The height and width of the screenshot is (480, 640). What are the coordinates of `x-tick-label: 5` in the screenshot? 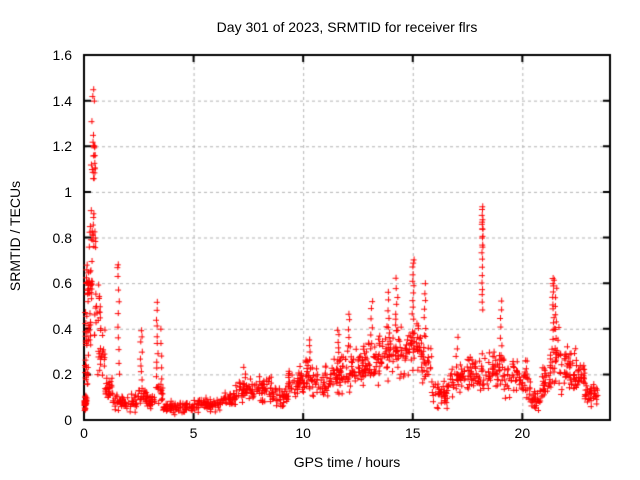 It's located at (193, 433).